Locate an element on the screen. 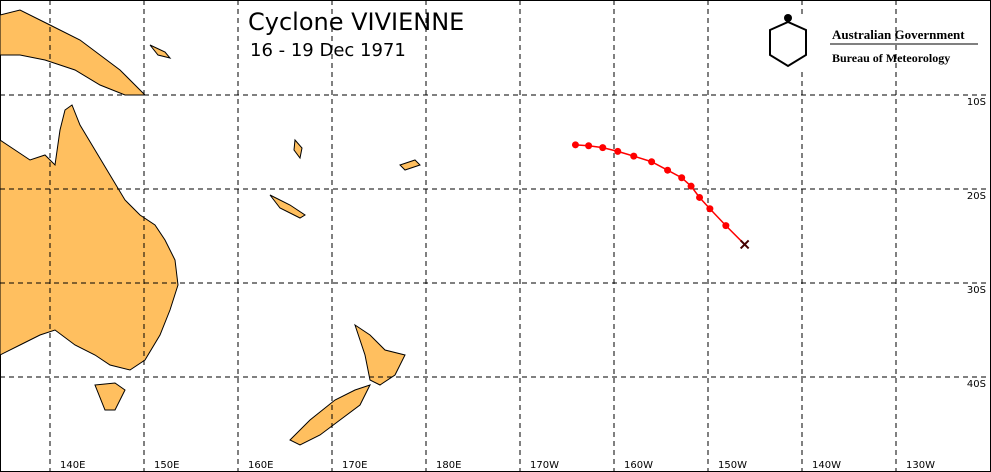 Image resolution: width=991 pixels, height=472 pixels. lon-label: 150E is located at coordinates (166, 465).